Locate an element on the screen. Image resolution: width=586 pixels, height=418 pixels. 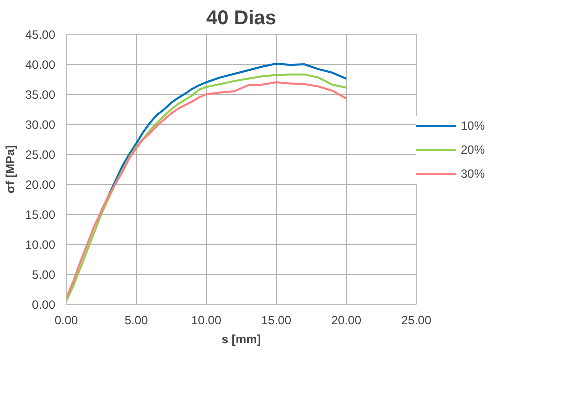
y-tick-label: 10.00 is located at coordinates (40, 245).